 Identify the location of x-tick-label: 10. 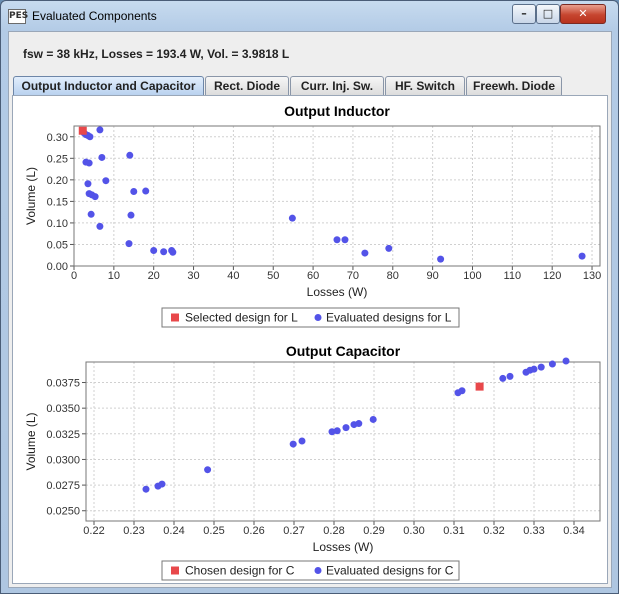
(114, 276).